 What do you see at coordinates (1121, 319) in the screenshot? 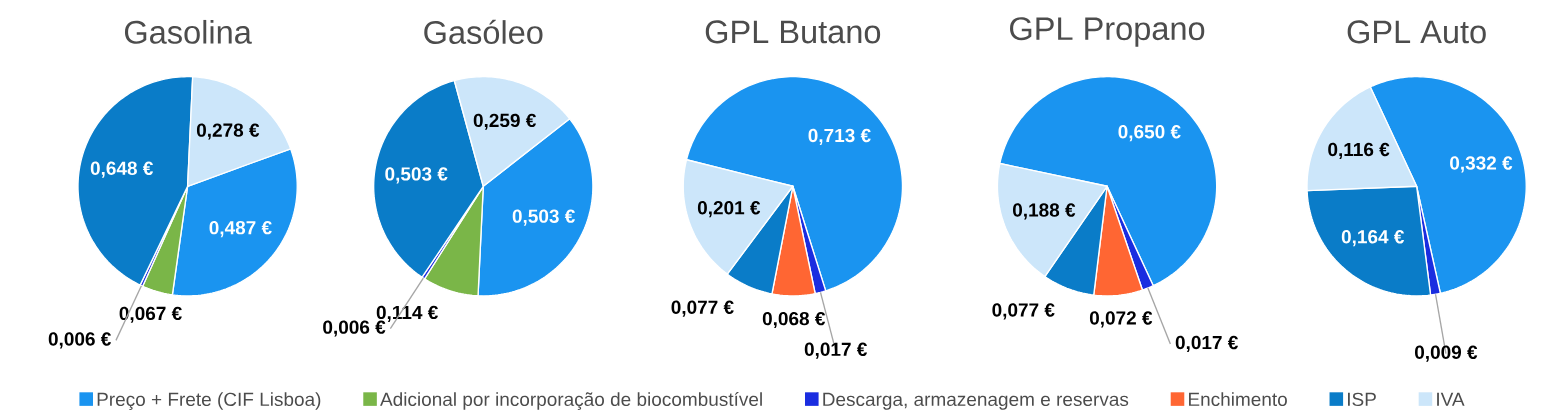
I see `data-label: 0,072 €` at bounding box center [1121, 319].